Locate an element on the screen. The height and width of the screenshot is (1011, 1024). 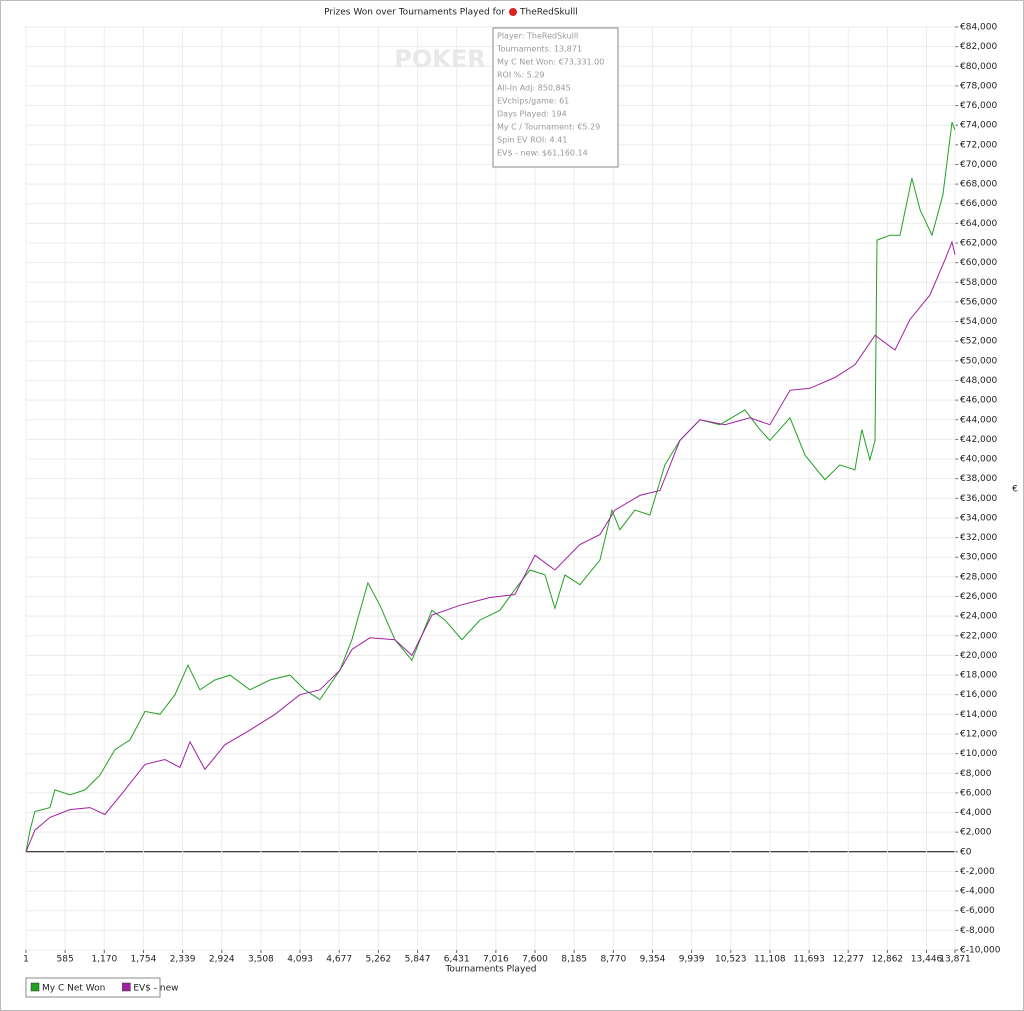
y-tick-label: €72,000 is located at coordinates (978, 145).